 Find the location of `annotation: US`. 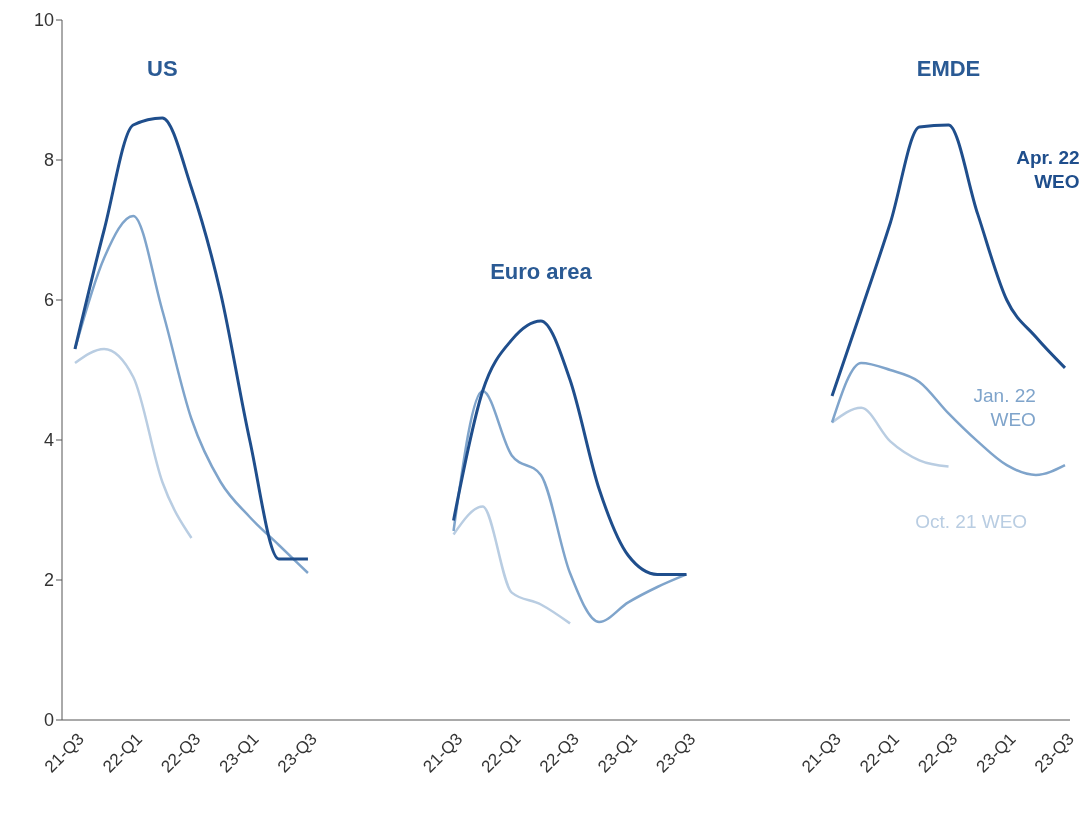

annotation: US is located at coordinates (162, 69).